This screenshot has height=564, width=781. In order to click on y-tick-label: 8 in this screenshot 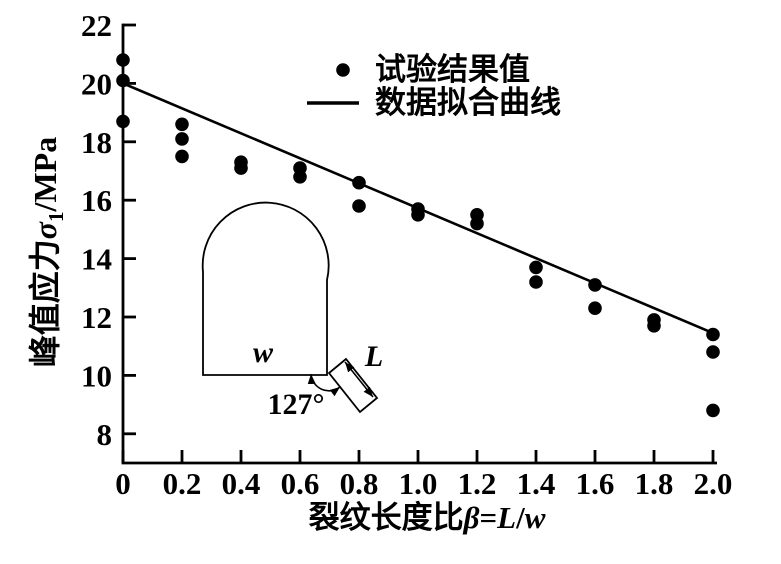, I will do `click(105, 434)`.